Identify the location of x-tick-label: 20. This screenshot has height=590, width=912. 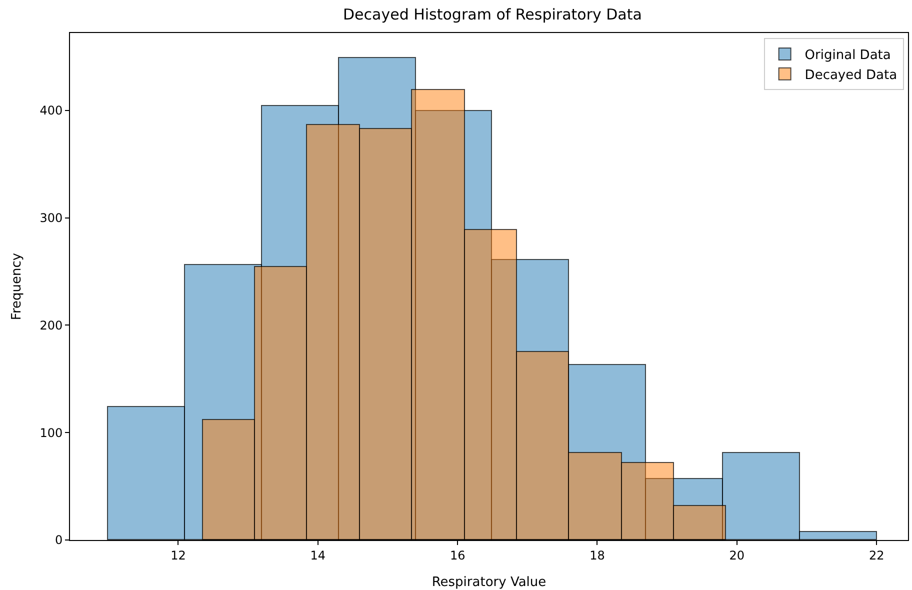
(737, 555).